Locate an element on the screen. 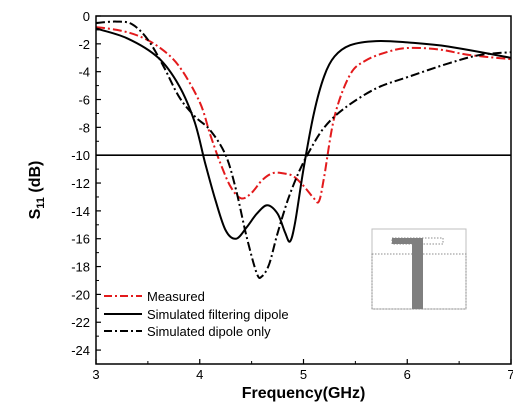 The width and height of the screenshot is (513, 405). y-tick-label: -6 is located at coordinates (84, 100).